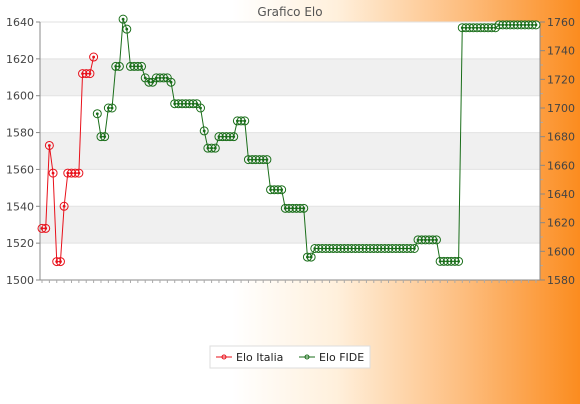 The width and height of the screenshot is (580, 404). Describe the element at coordinates (23, 151) in the screenshot. I see `y-axis-left: 1500 1520 1540 1560 1580 1600 1620 1640` at that location.